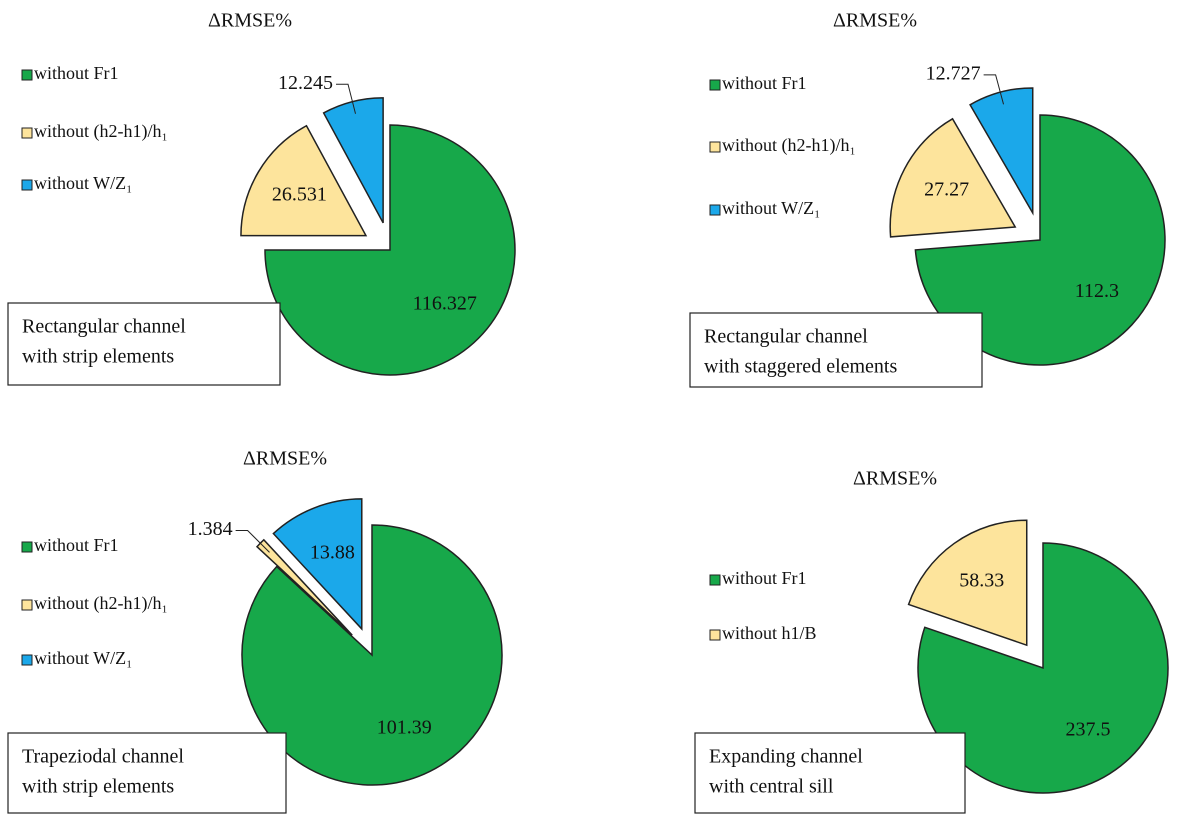 Image resolution: width=1191 pixels, height=826 pixels. Describe the element at coordinates (210, 529) in the screenshot. I see `data-label: 1.384` at that location.